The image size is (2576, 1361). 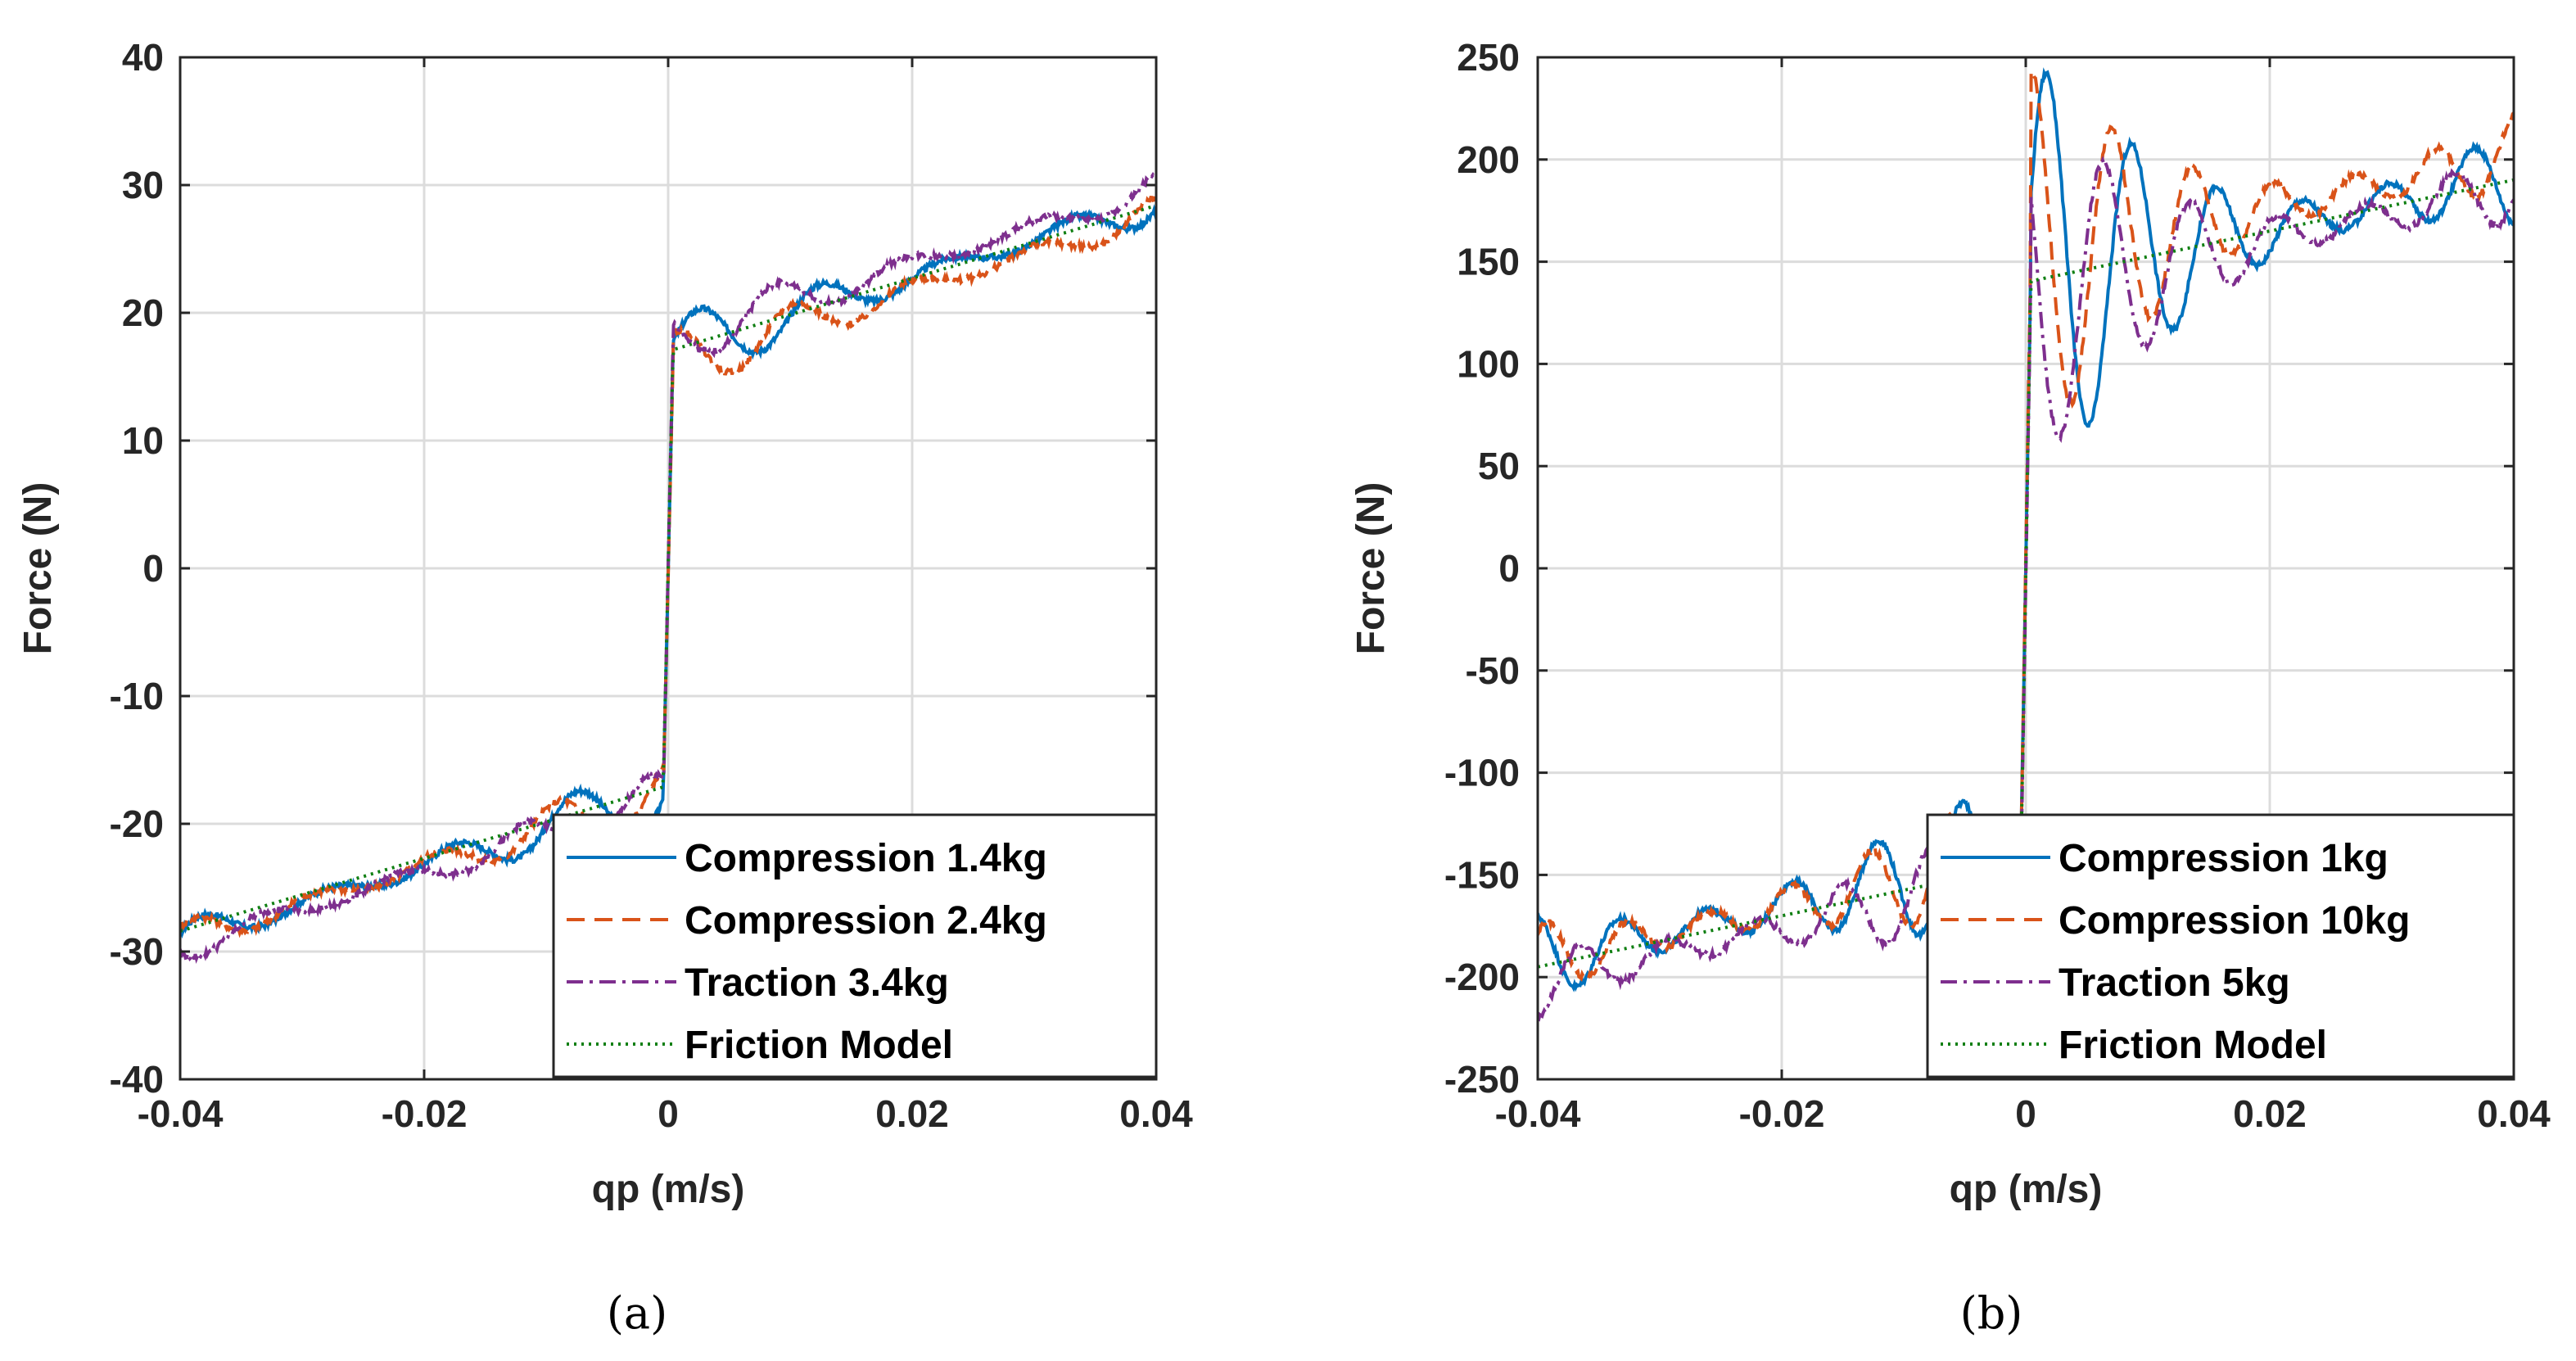 I want to click on legend-label: Compression 1.4kg, so click(x=866, y=859).